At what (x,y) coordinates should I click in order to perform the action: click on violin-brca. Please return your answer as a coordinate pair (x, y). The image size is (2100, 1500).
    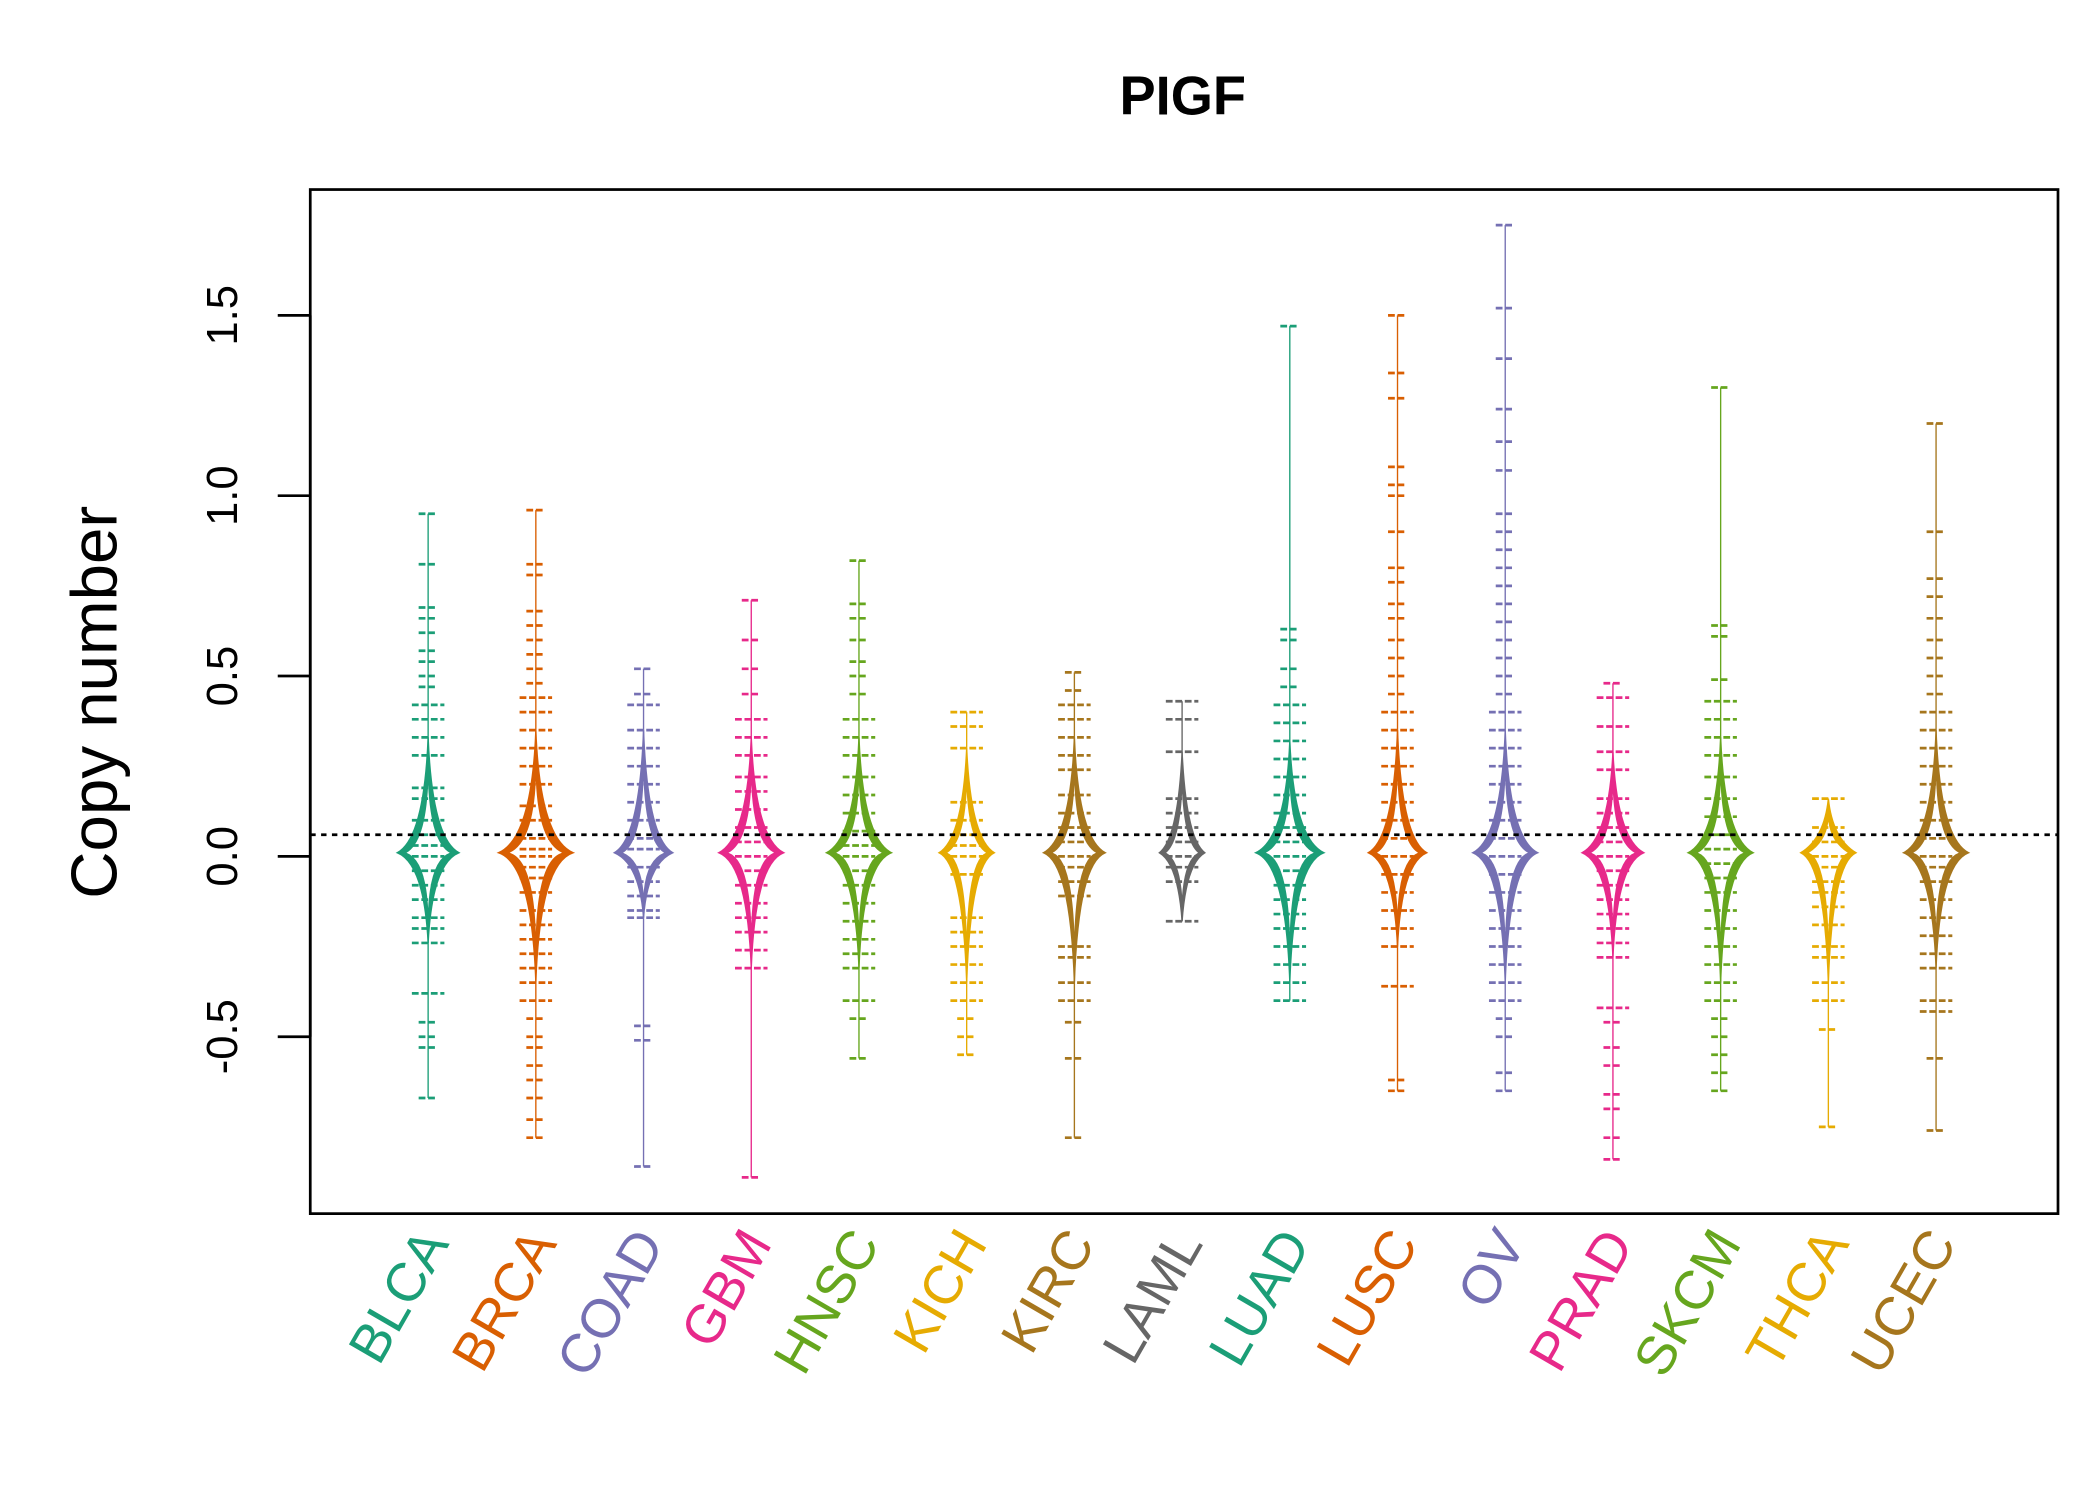
    Looking at the image, I should click on (536, 824).